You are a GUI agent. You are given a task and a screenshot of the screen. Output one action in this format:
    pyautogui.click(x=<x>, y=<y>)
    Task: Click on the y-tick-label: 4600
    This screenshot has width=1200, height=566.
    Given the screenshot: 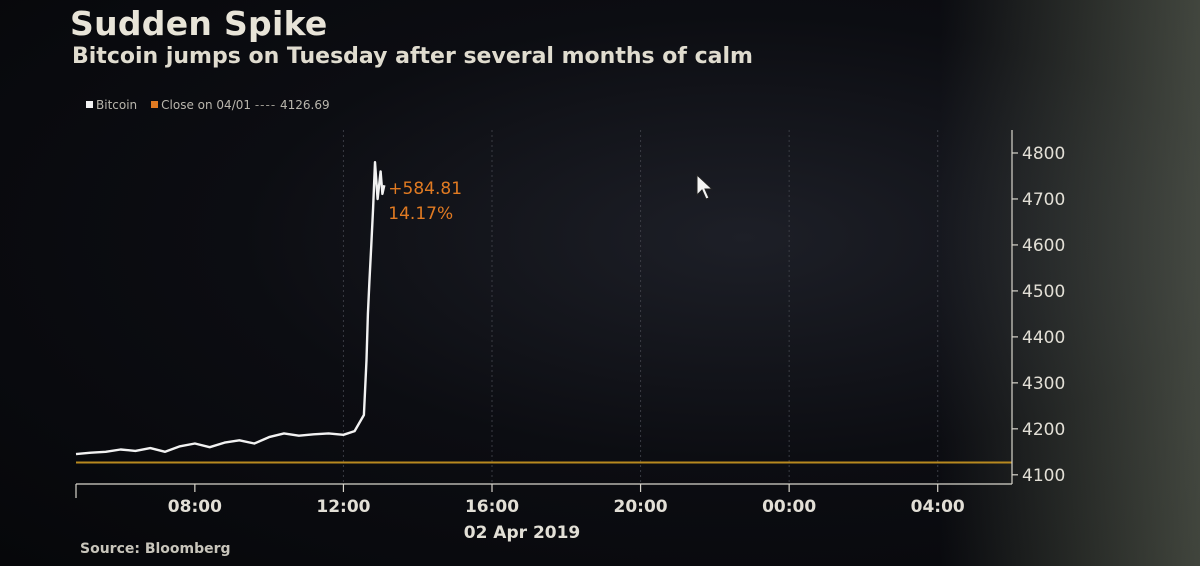 What is the action you would take?
    pyautogui.click(x=1043, y=246)
    